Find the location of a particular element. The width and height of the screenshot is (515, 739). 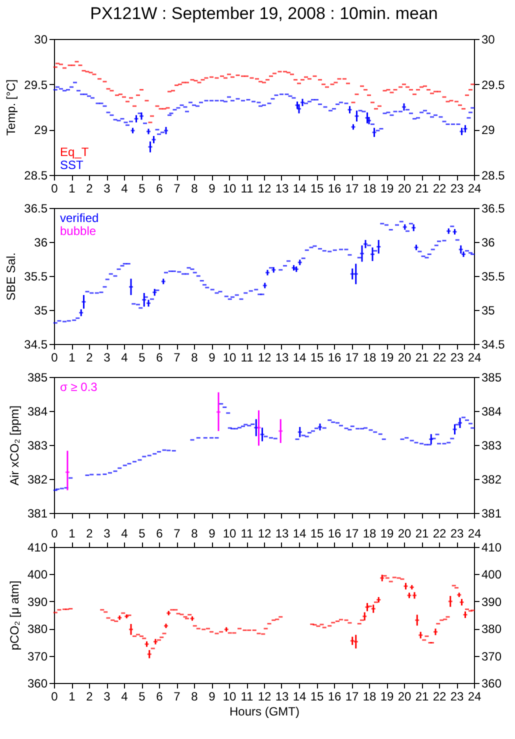

y2-tick-label: 36.5 is located at coordinates (494, 209).